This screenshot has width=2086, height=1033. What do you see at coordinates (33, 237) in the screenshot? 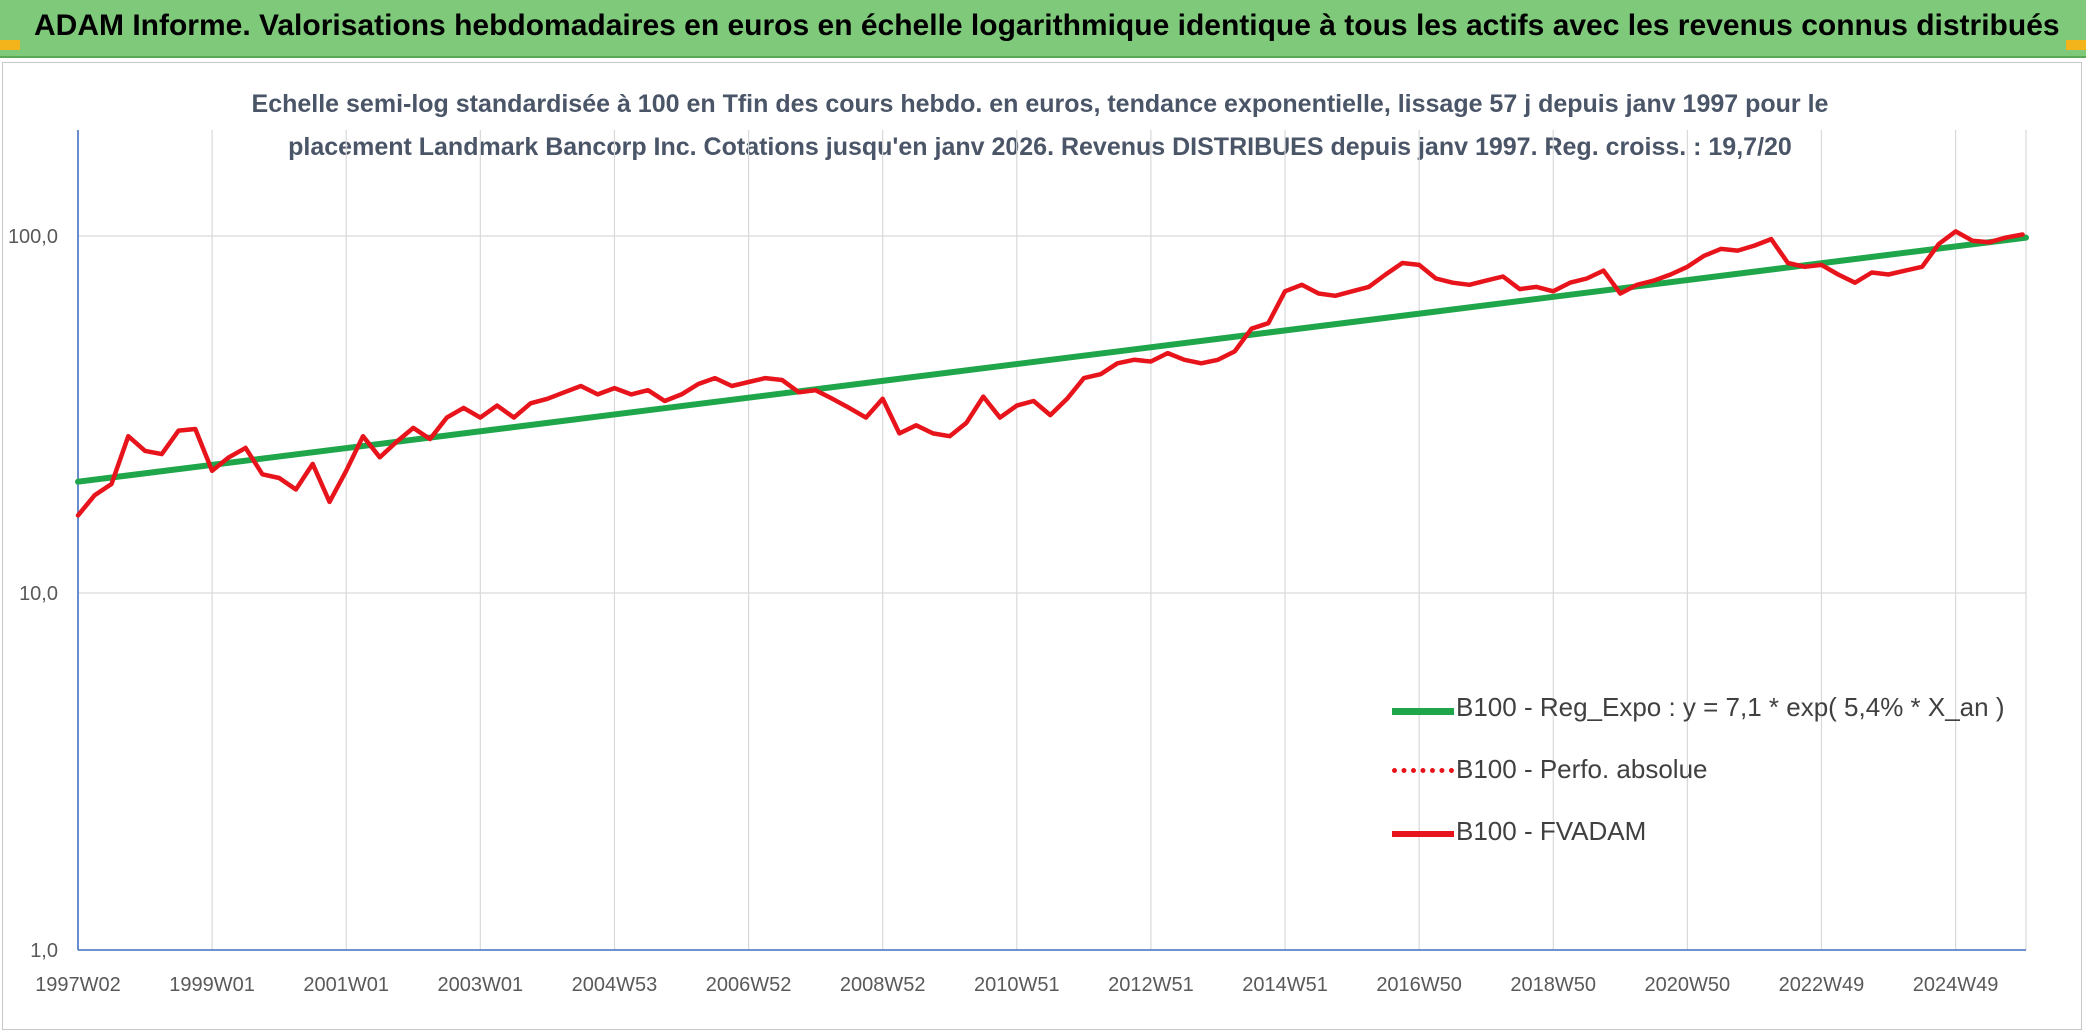
I see `y-tick-label-2: 100,0` at bounding box center [33, 237].